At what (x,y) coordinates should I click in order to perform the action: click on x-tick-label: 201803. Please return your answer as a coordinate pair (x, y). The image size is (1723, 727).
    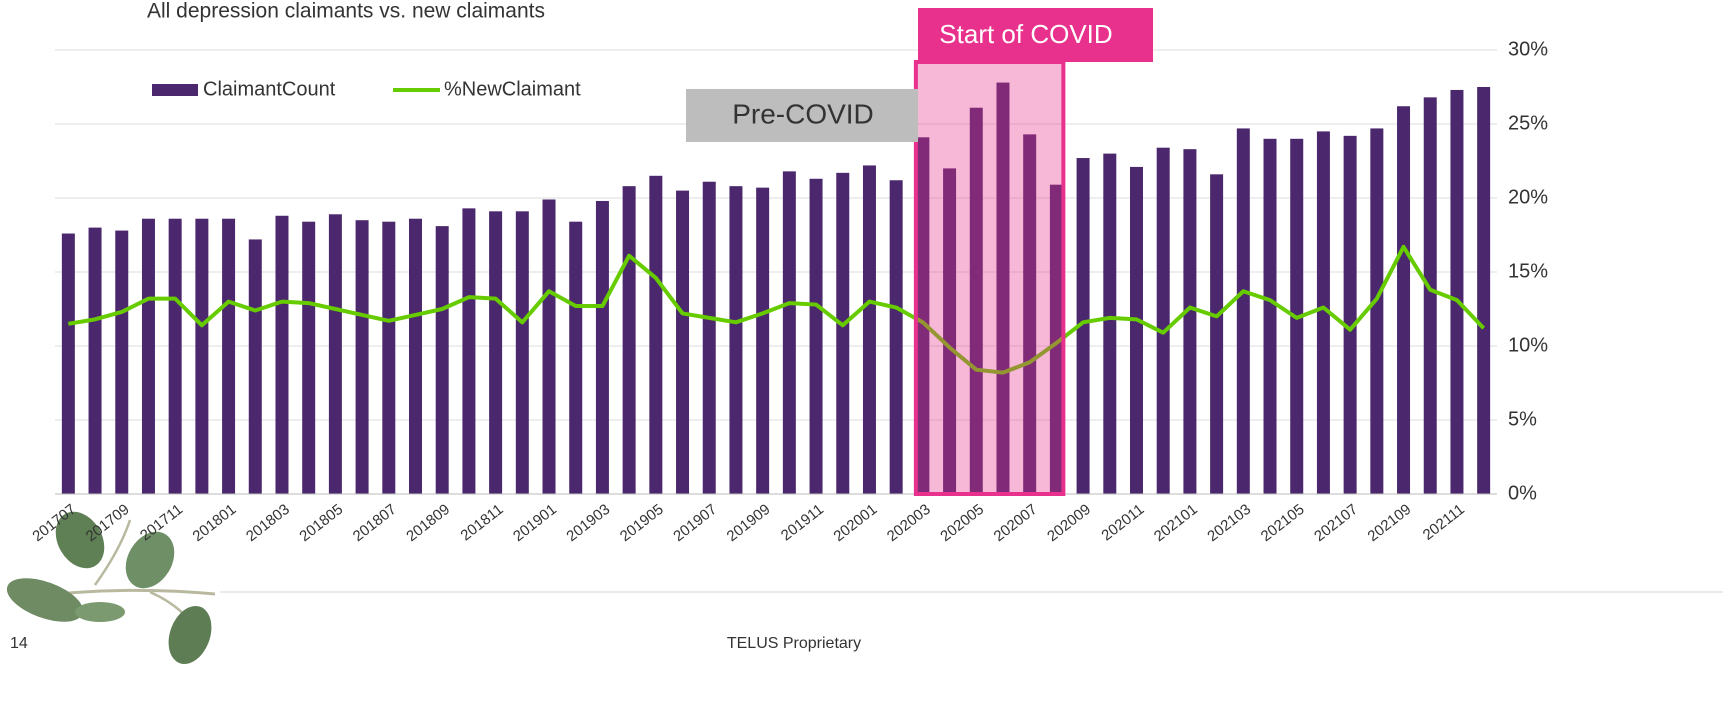
    Looking at the image, I should click on (268, 523).